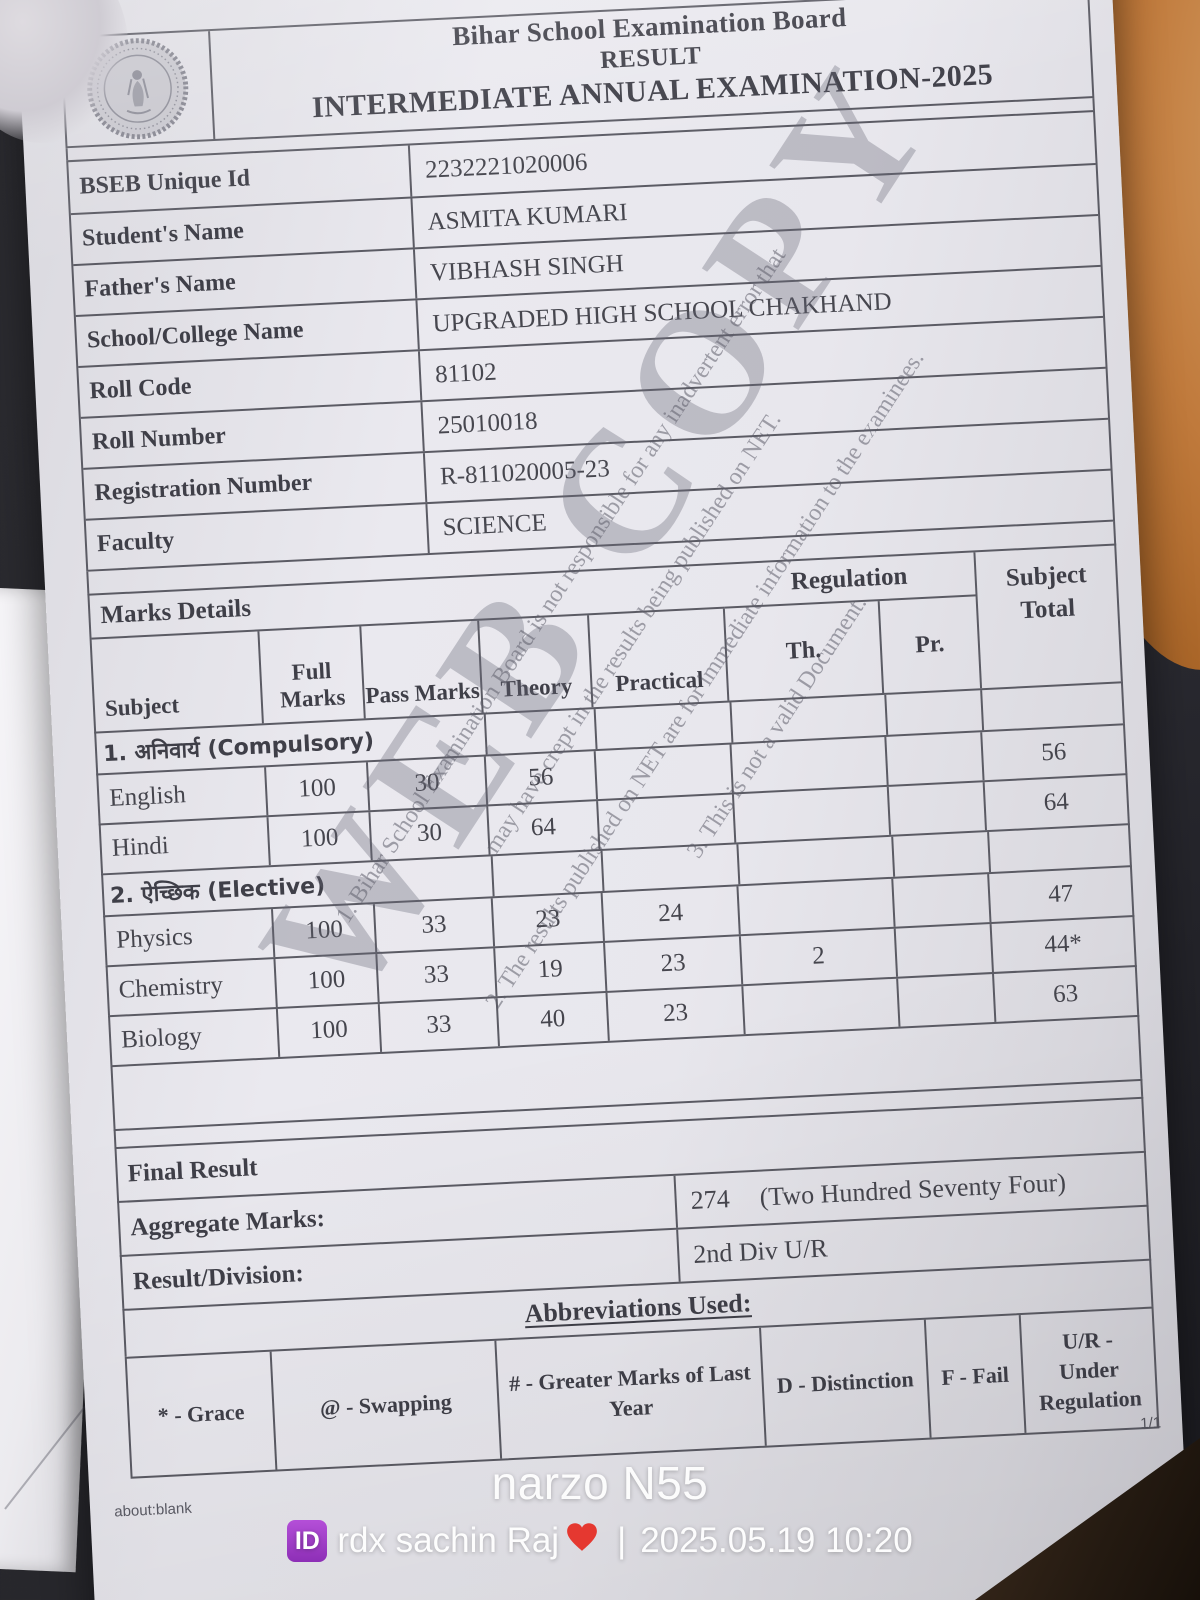 The width and height of the screenshot is (1200, 1600). I want to click on subject-total: 56, so click(1053, 752).